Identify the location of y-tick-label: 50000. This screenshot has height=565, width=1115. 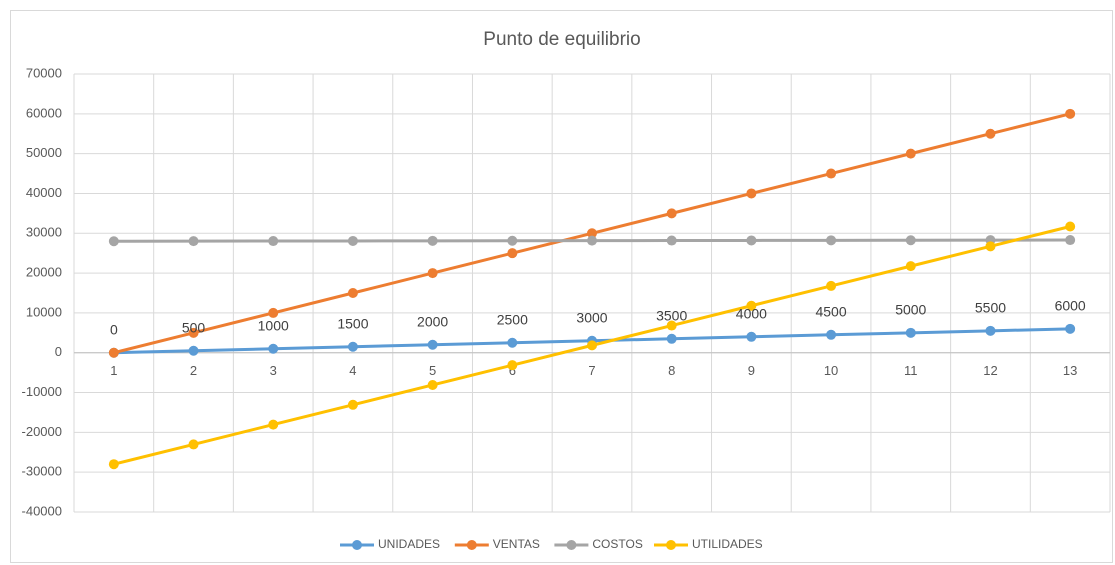
(44, 152).